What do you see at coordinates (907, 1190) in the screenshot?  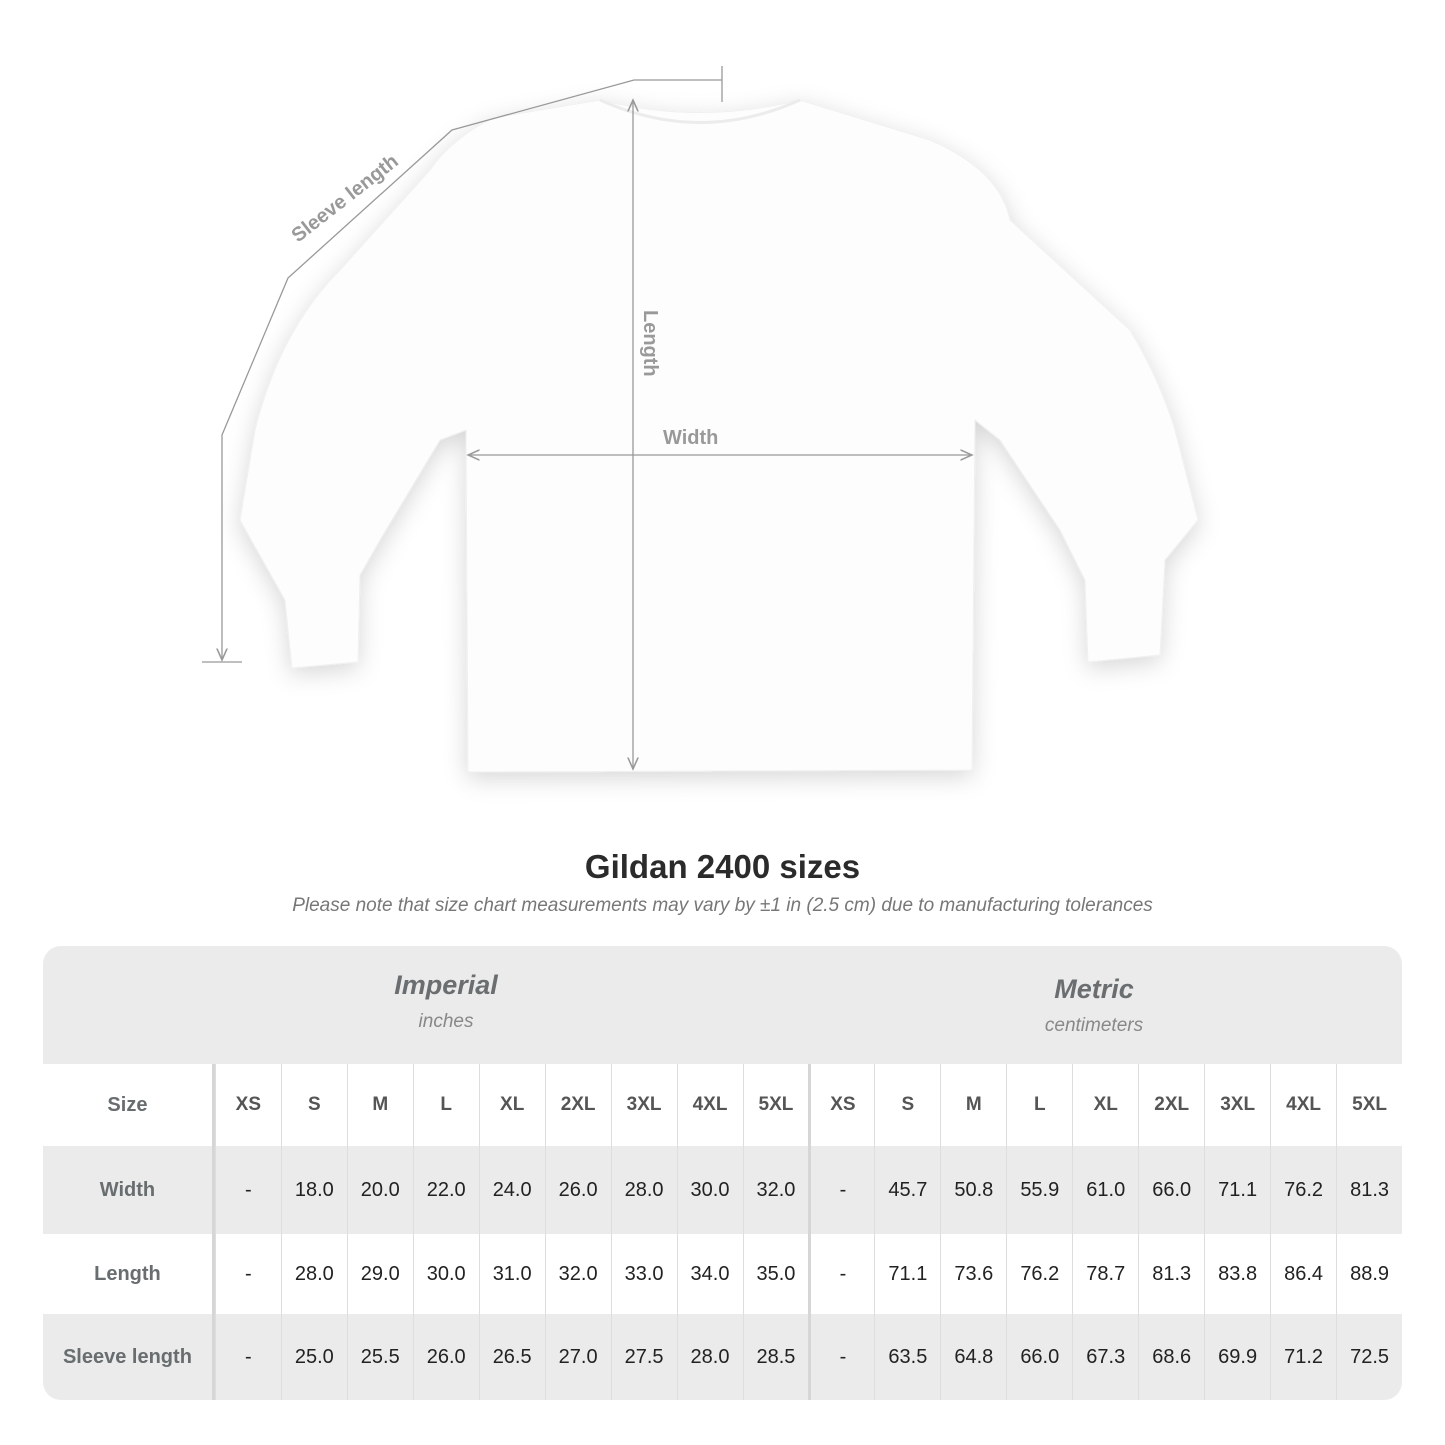 I see `metric-value-cell: 45.7` at bounding box center [907, 1190].